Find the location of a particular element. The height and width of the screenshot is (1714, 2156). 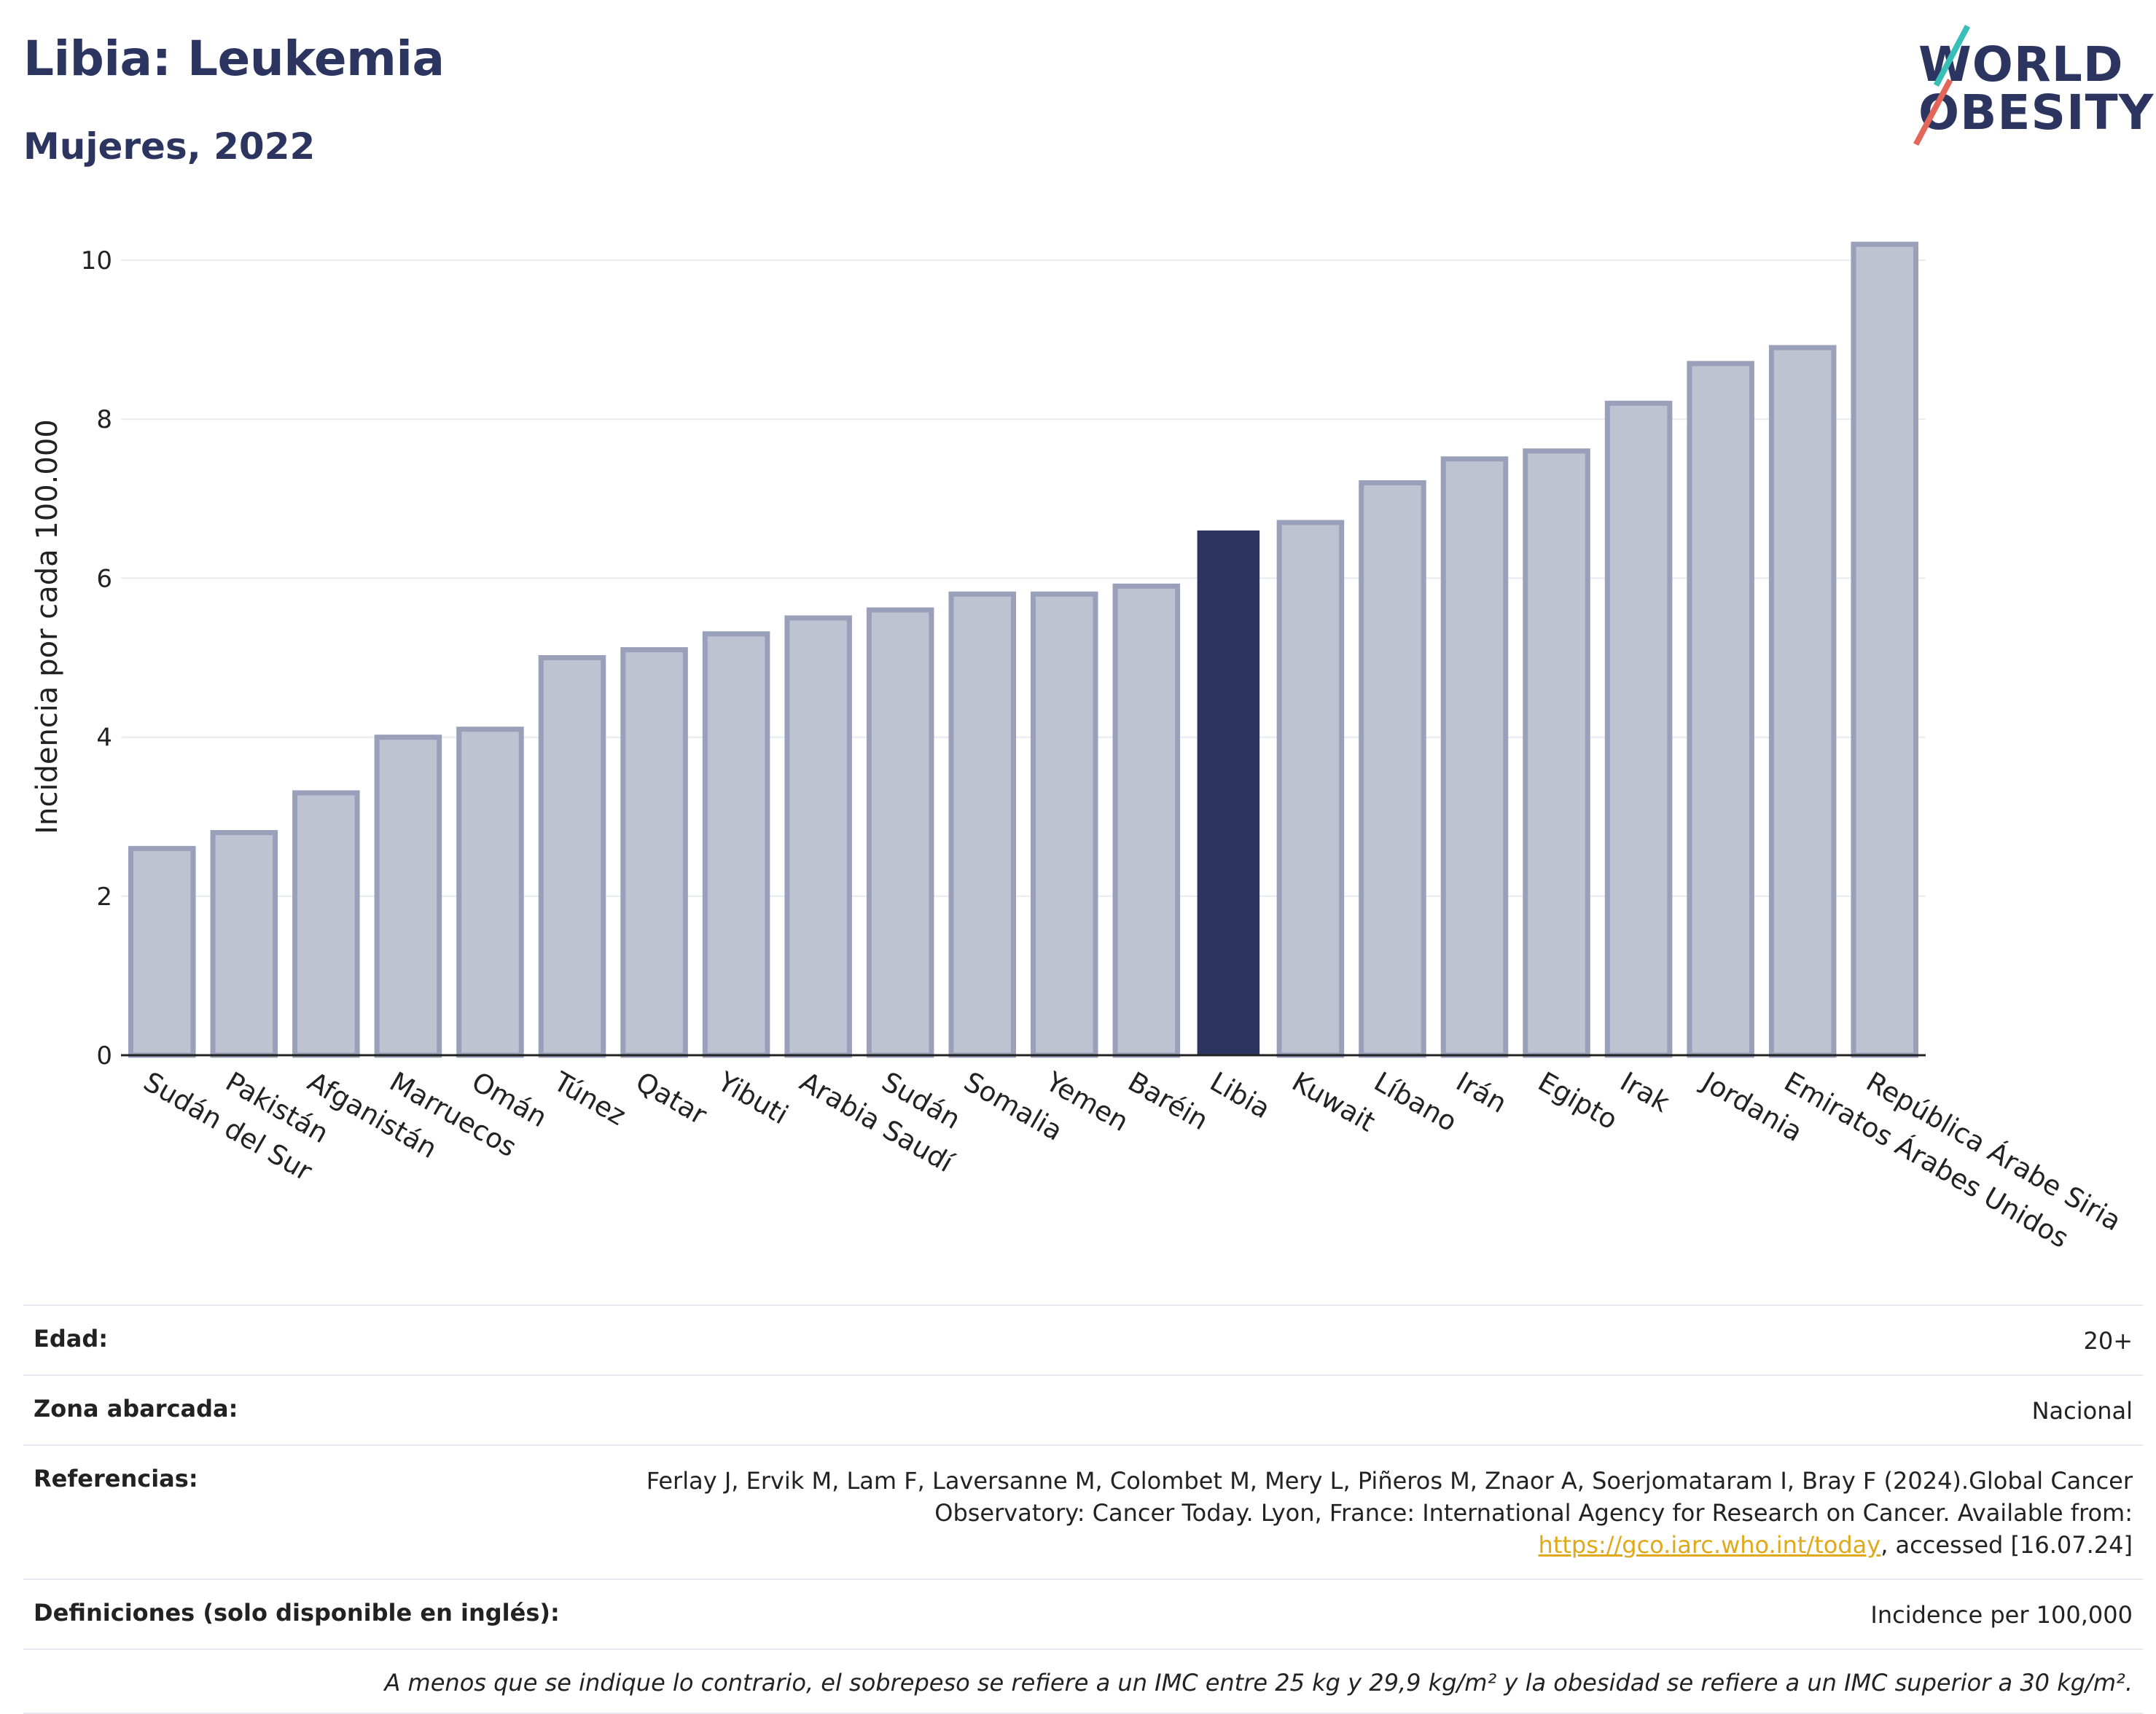

area-label: Zona abarcada: is located at coordinates (136, 1409).